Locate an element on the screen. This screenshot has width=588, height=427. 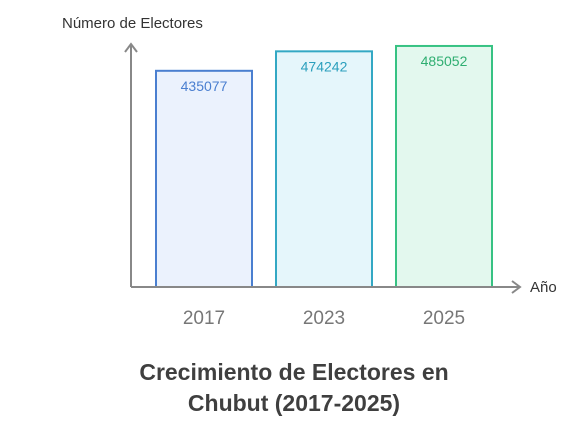
x-axis-label: Año is located at coordinates (543, 287).